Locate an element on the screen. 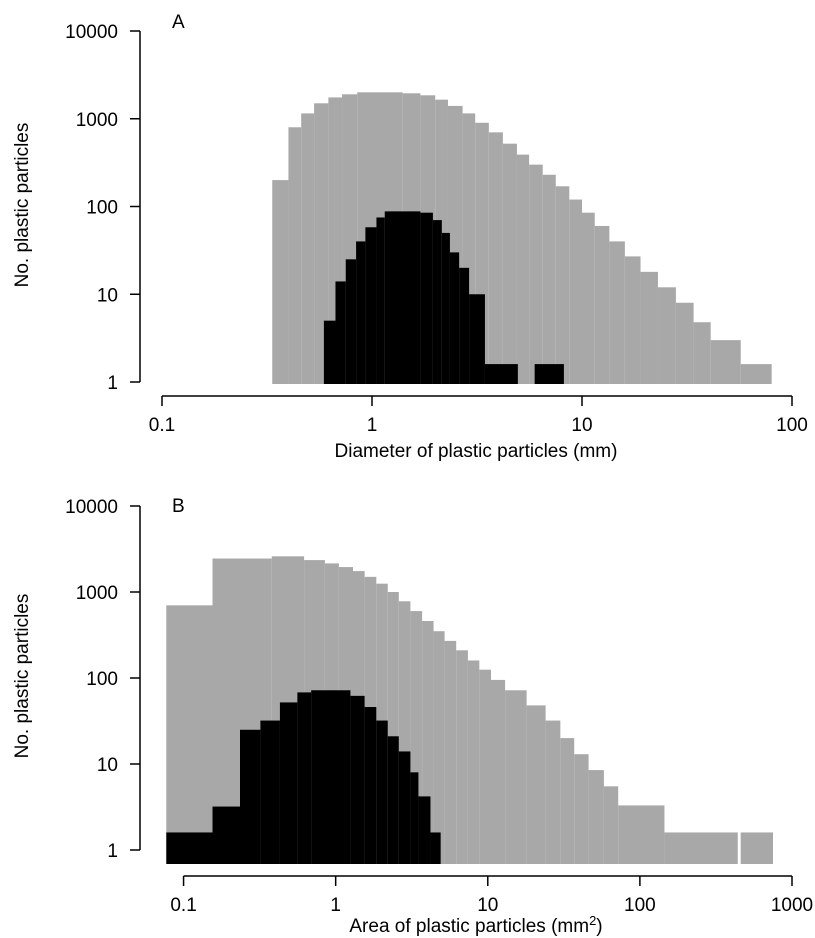  panel-b-x-title: Area of plastic particles (mm2) is located at coordinates (475, 925).